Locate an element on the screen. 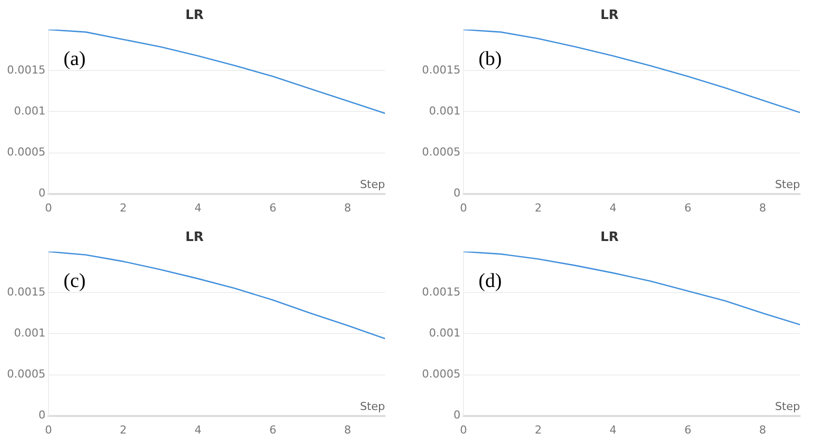 This screenshot has height=445, width=830. annotation: (c) is located at coordinates (74, 281).